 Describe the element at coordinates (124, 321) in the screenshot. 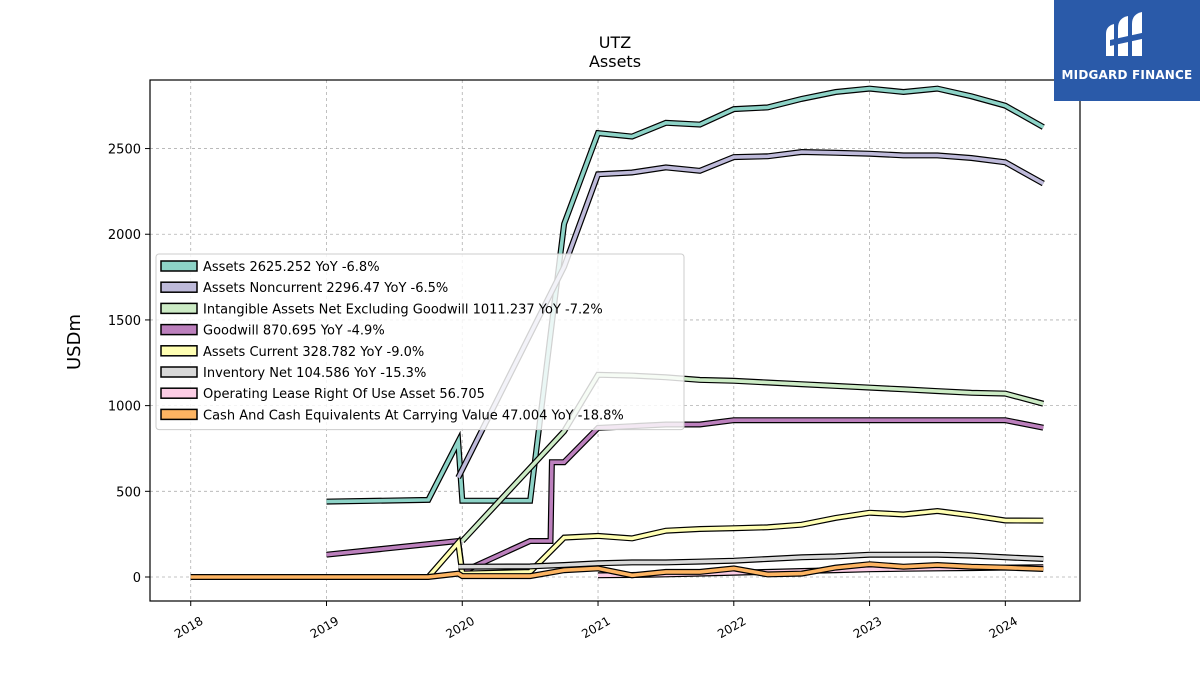

I see `y-tick-label: 1500` at that location.